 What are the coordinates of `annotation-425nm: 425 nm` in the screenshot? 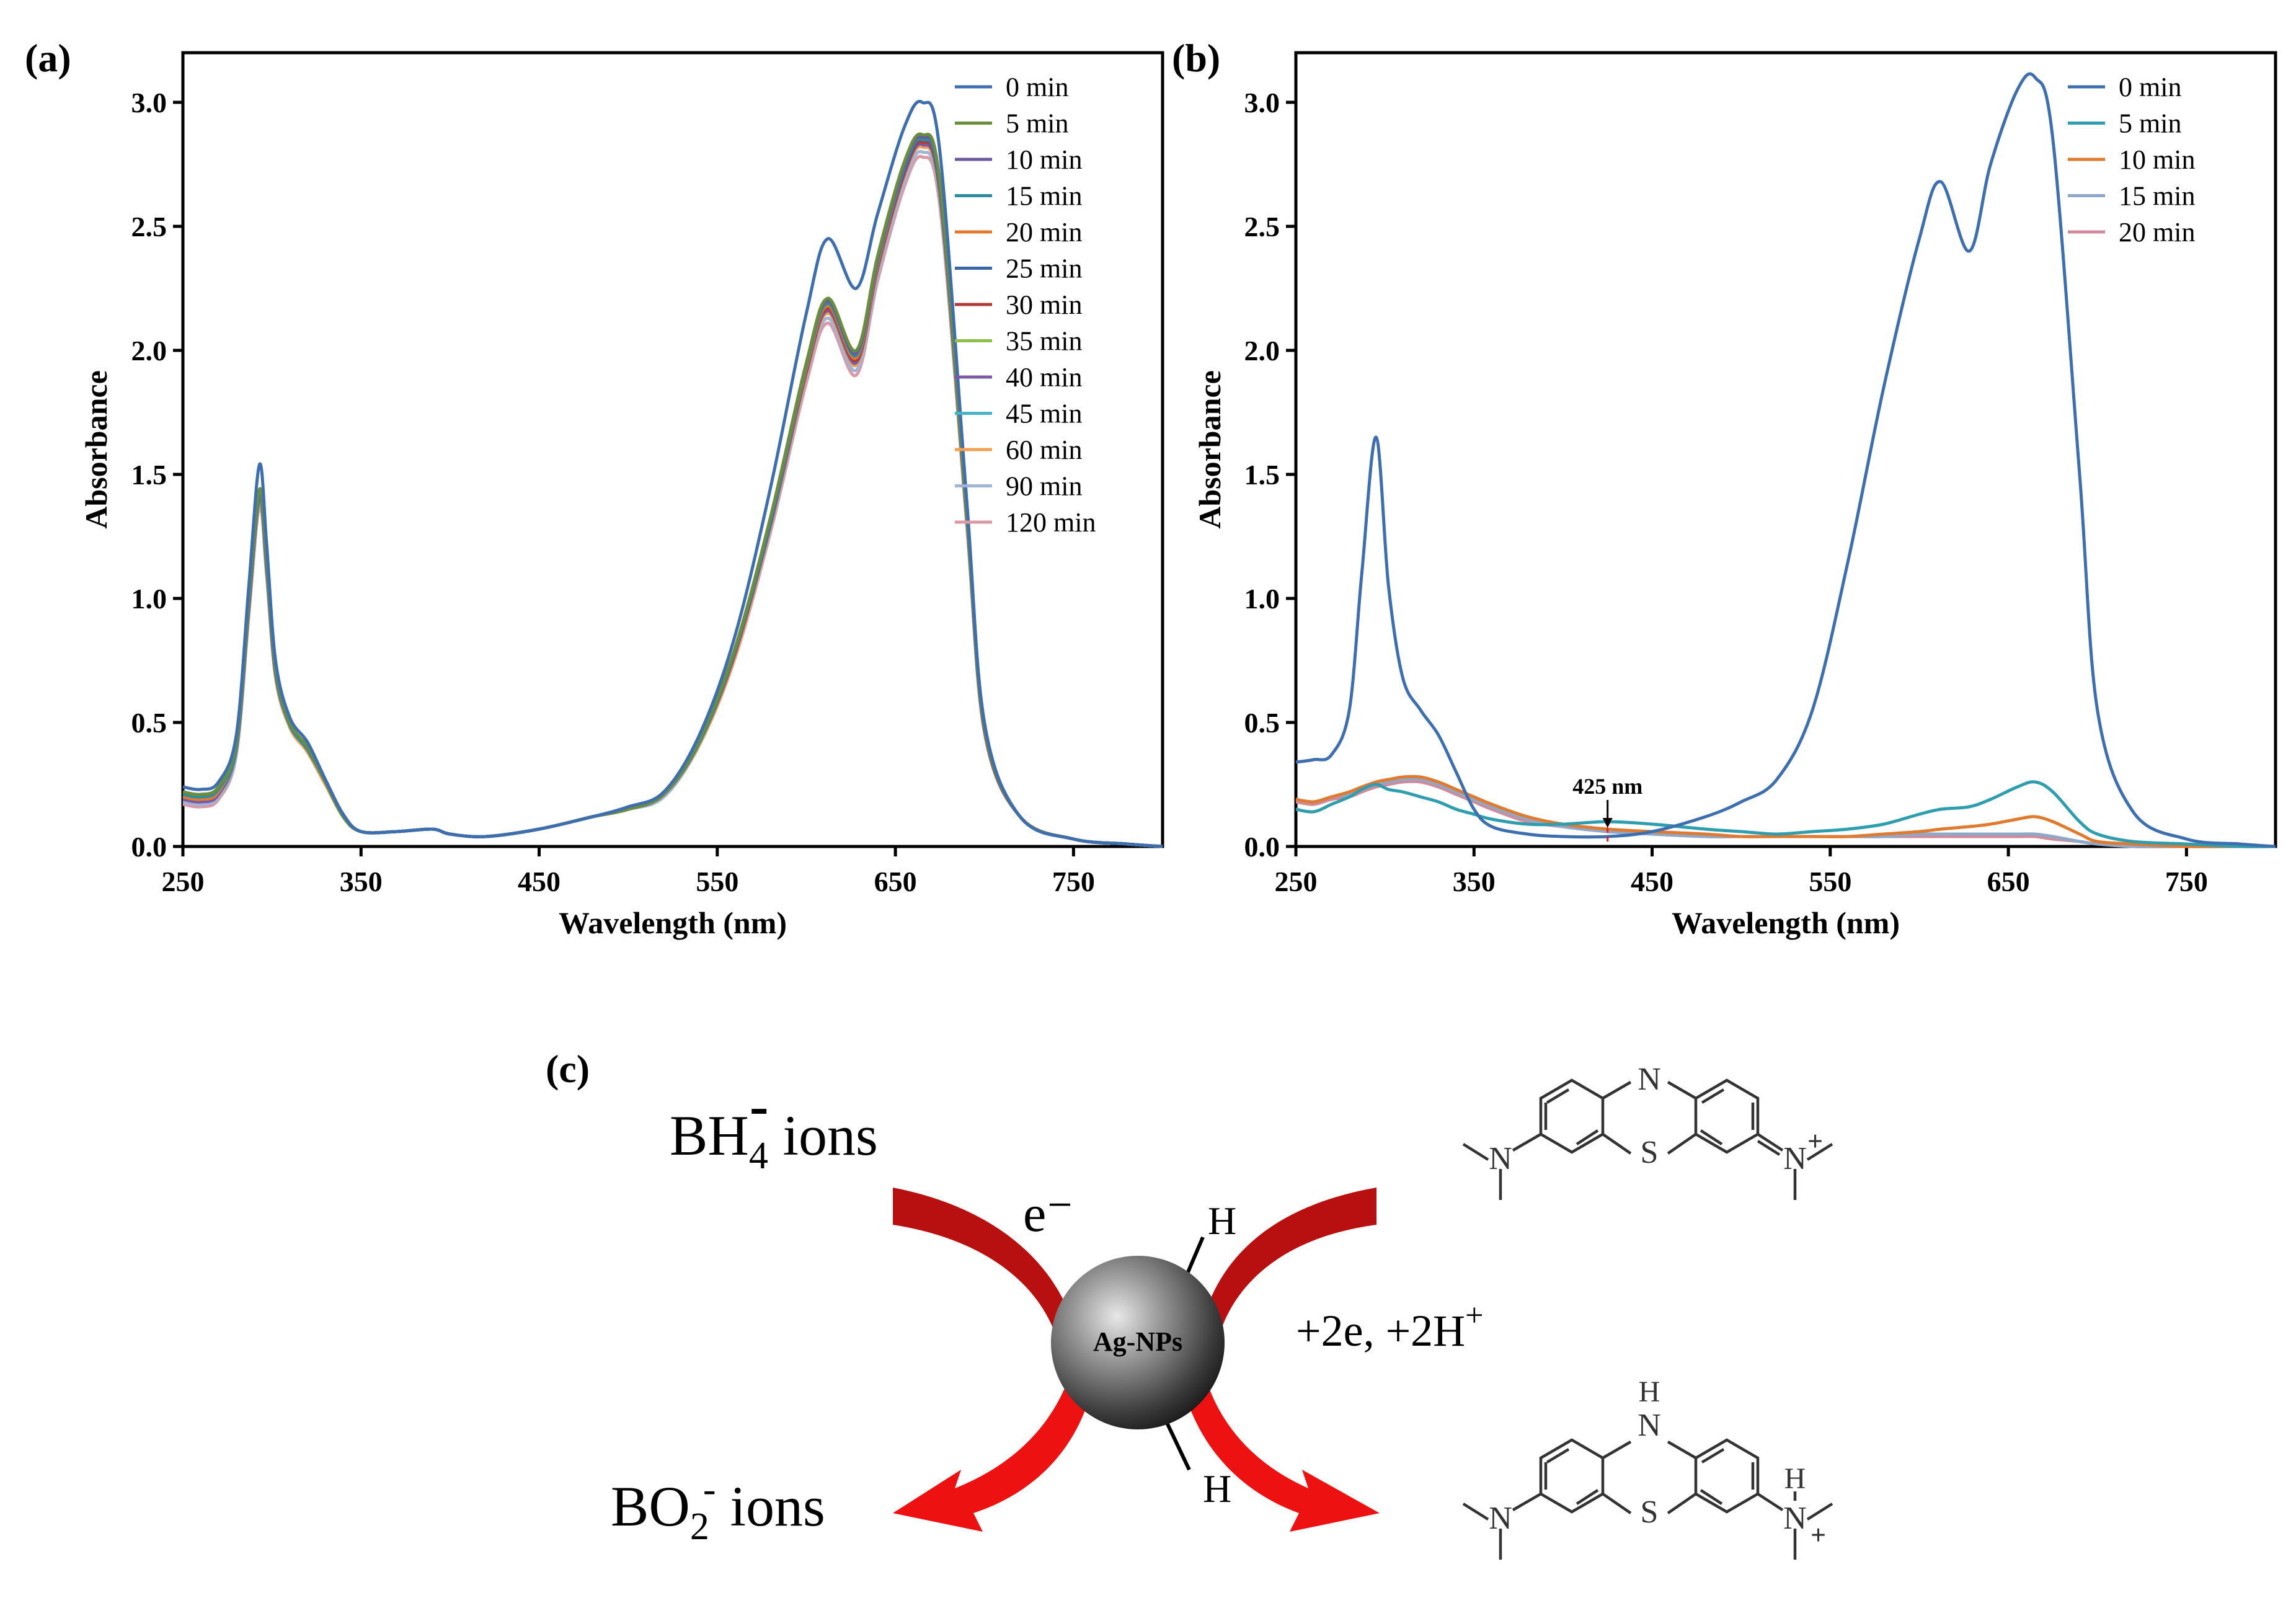 It's located at (1607, 809).